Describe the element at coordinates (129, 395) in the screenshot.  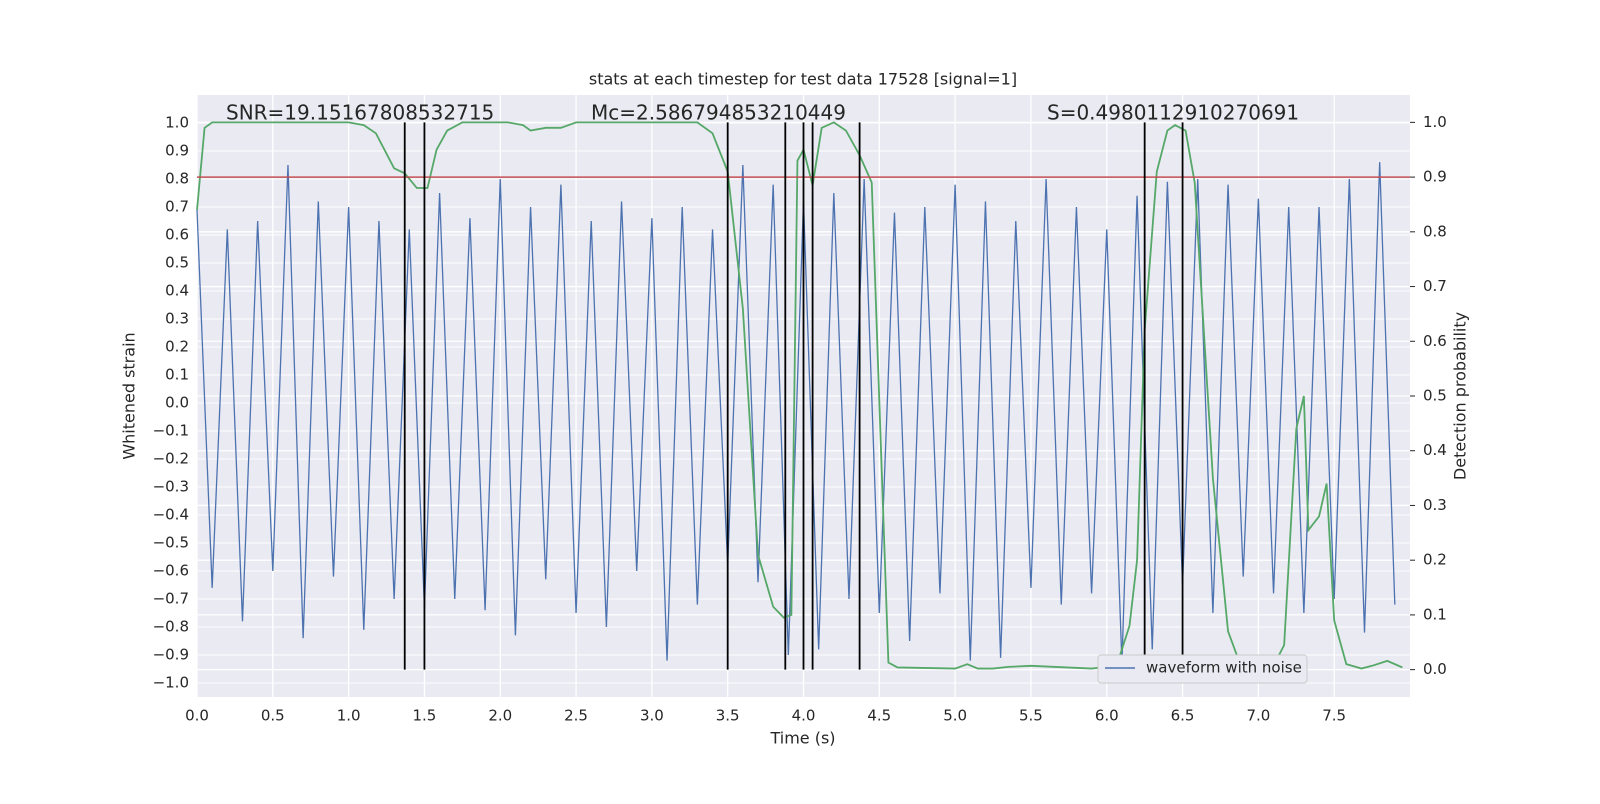
I see `y-axis-label: Whitened strain` at that location.